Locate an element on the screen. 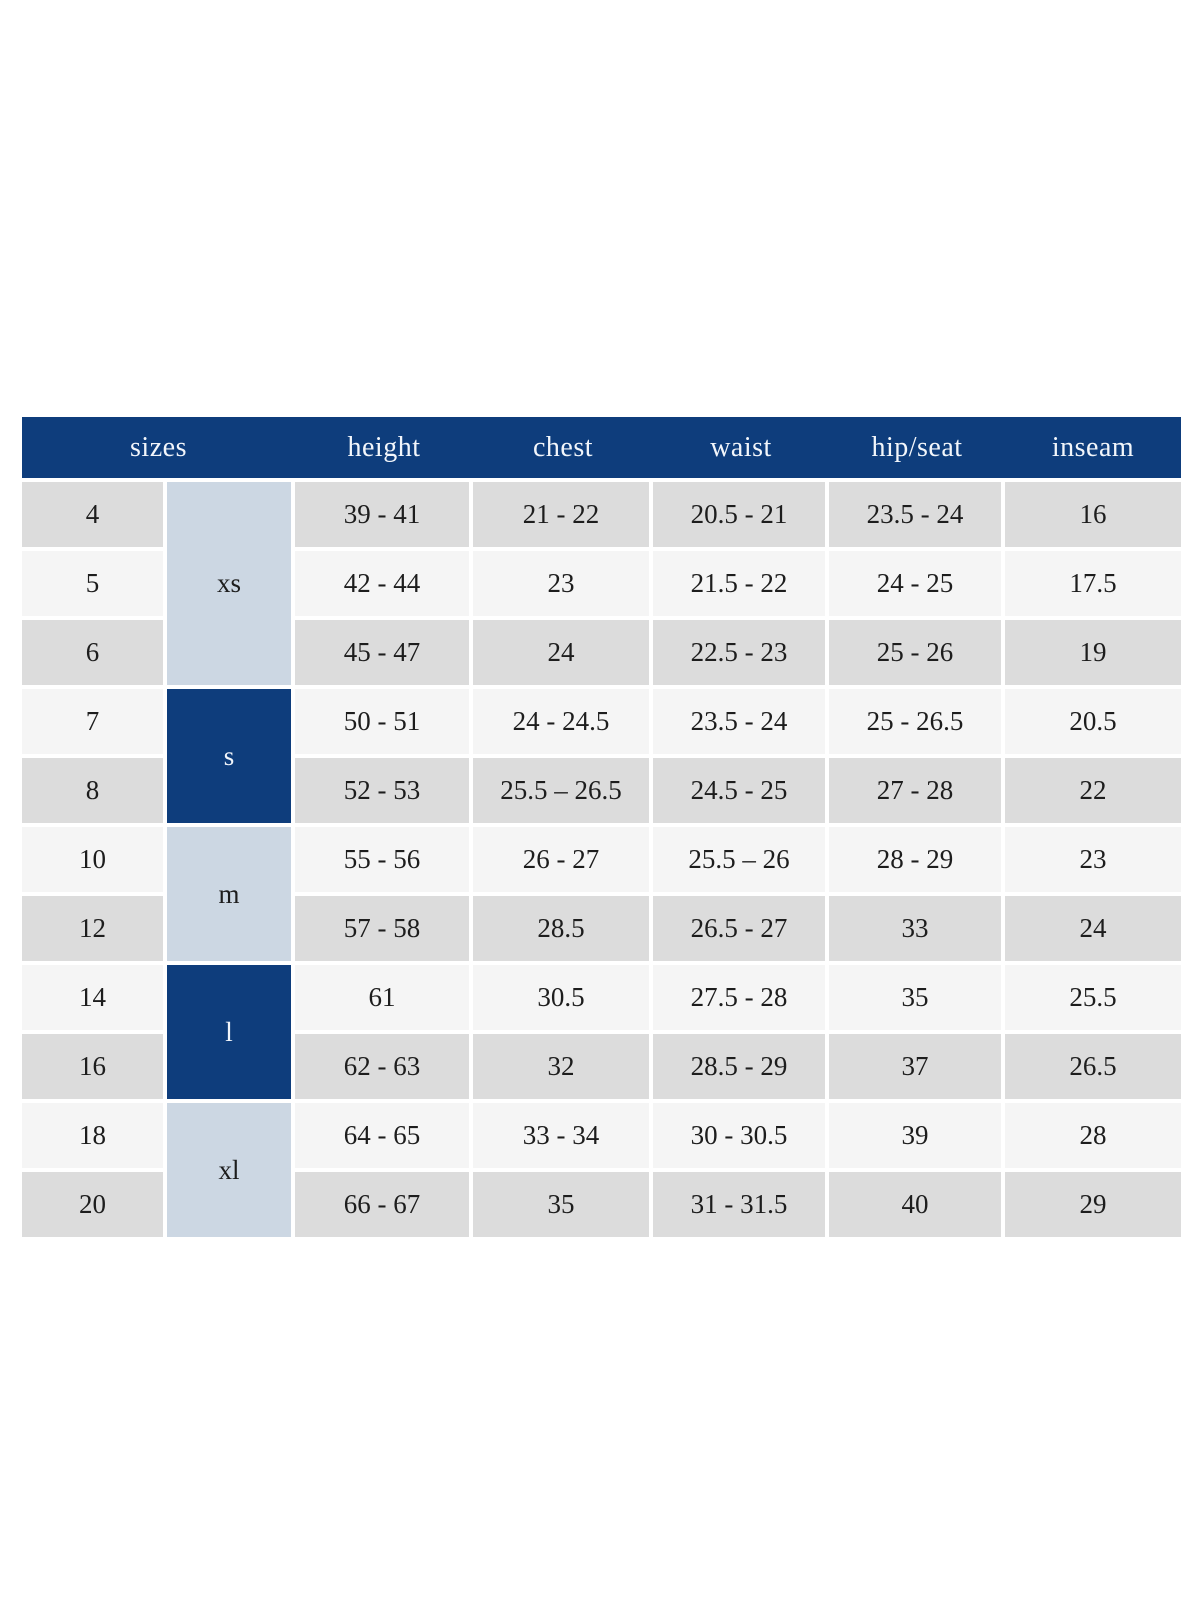  cell-chest: 33 - 34 is located at coordinates (563, 1135).